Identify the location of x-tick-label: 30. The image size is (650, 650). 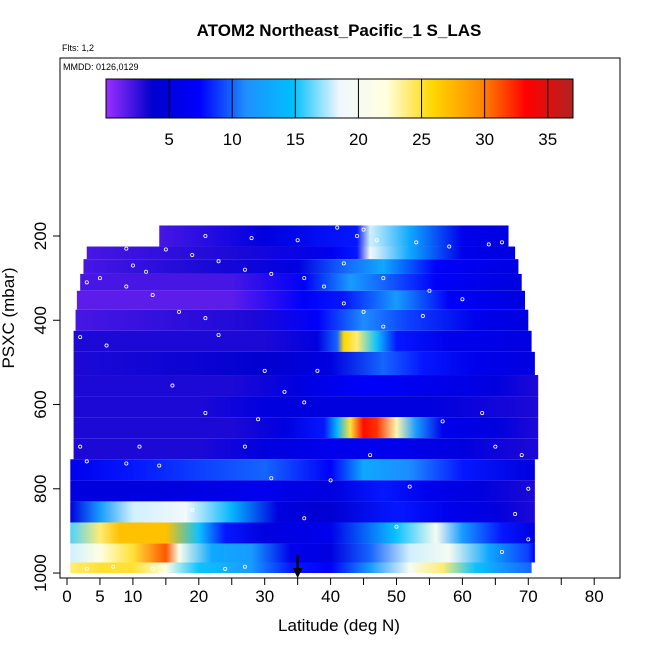
(264, 596).